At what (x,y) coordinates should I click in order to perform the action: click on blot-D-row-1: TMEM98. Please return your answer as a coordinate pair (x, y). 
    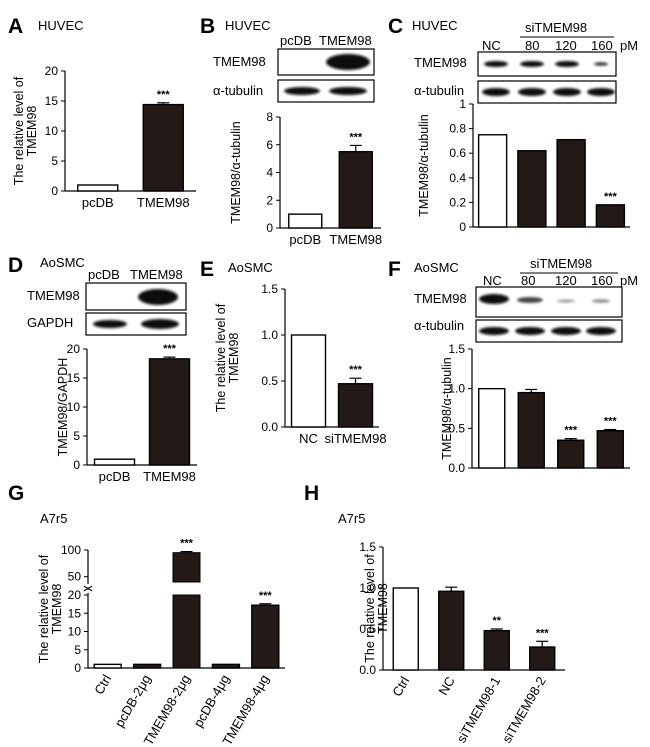
    Looking at the image, I should click on (53, 295).